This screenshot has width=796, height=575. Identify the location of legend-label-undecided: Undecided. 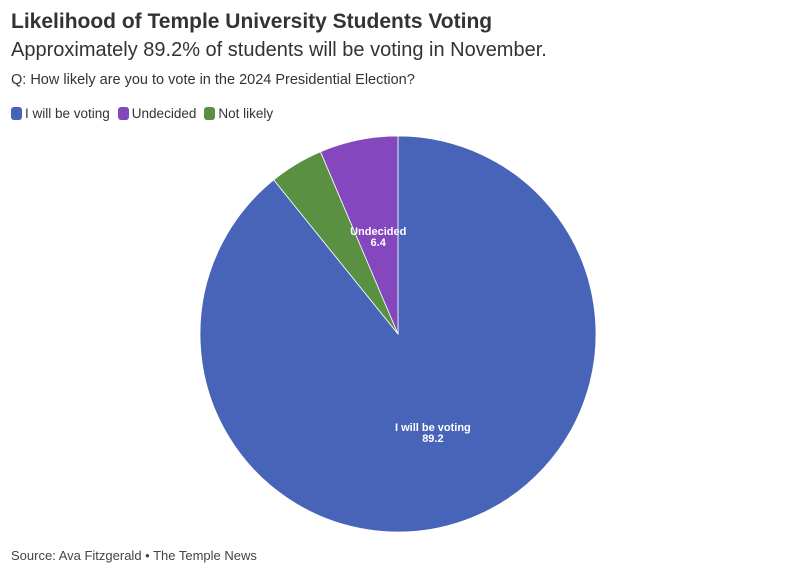
(164, 113).